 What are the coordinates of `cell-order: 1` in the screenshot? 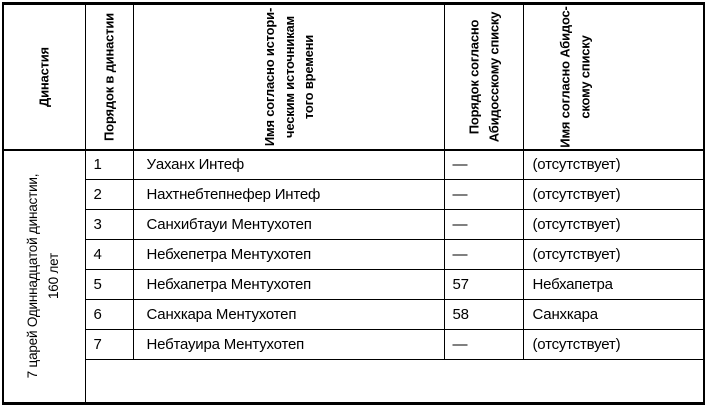 It's located at (109, 164).